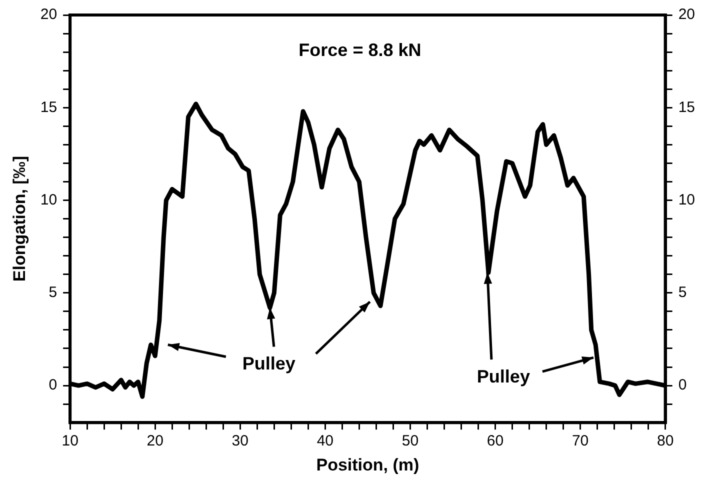 The width and height of the screenshot is (709, 482). I want to click on y-tick-label: 15, so click(49, 107).